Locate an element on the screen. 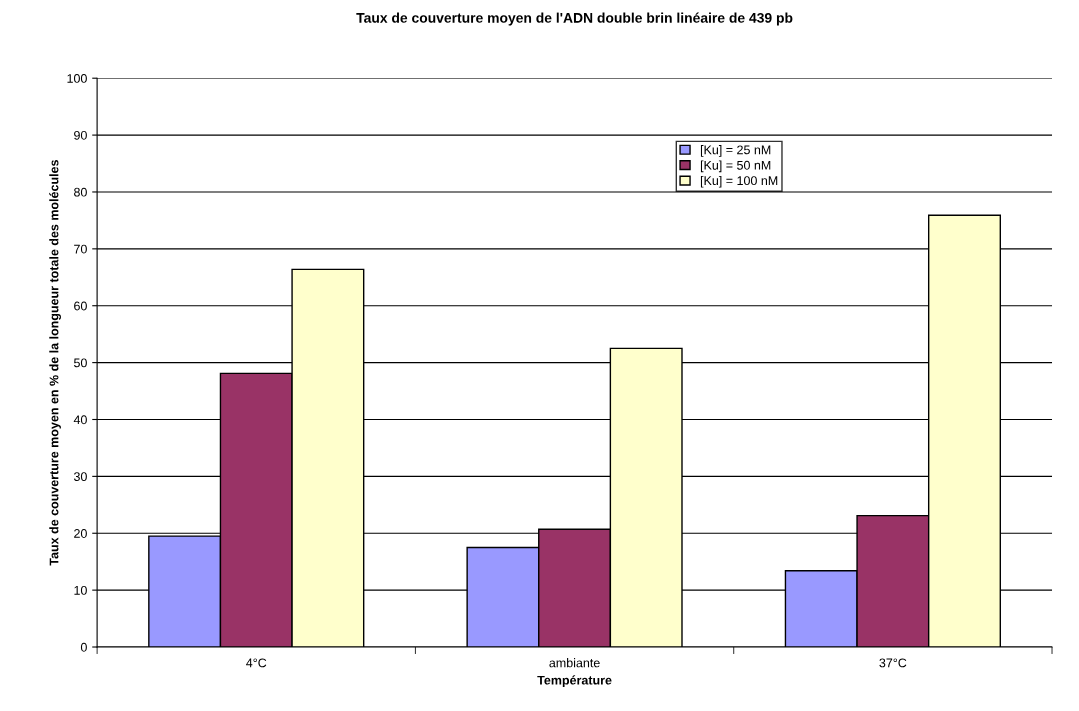 This screenshot has width=1079, height=711. y-tick-label: 40 is located at coordinates (80, 420).